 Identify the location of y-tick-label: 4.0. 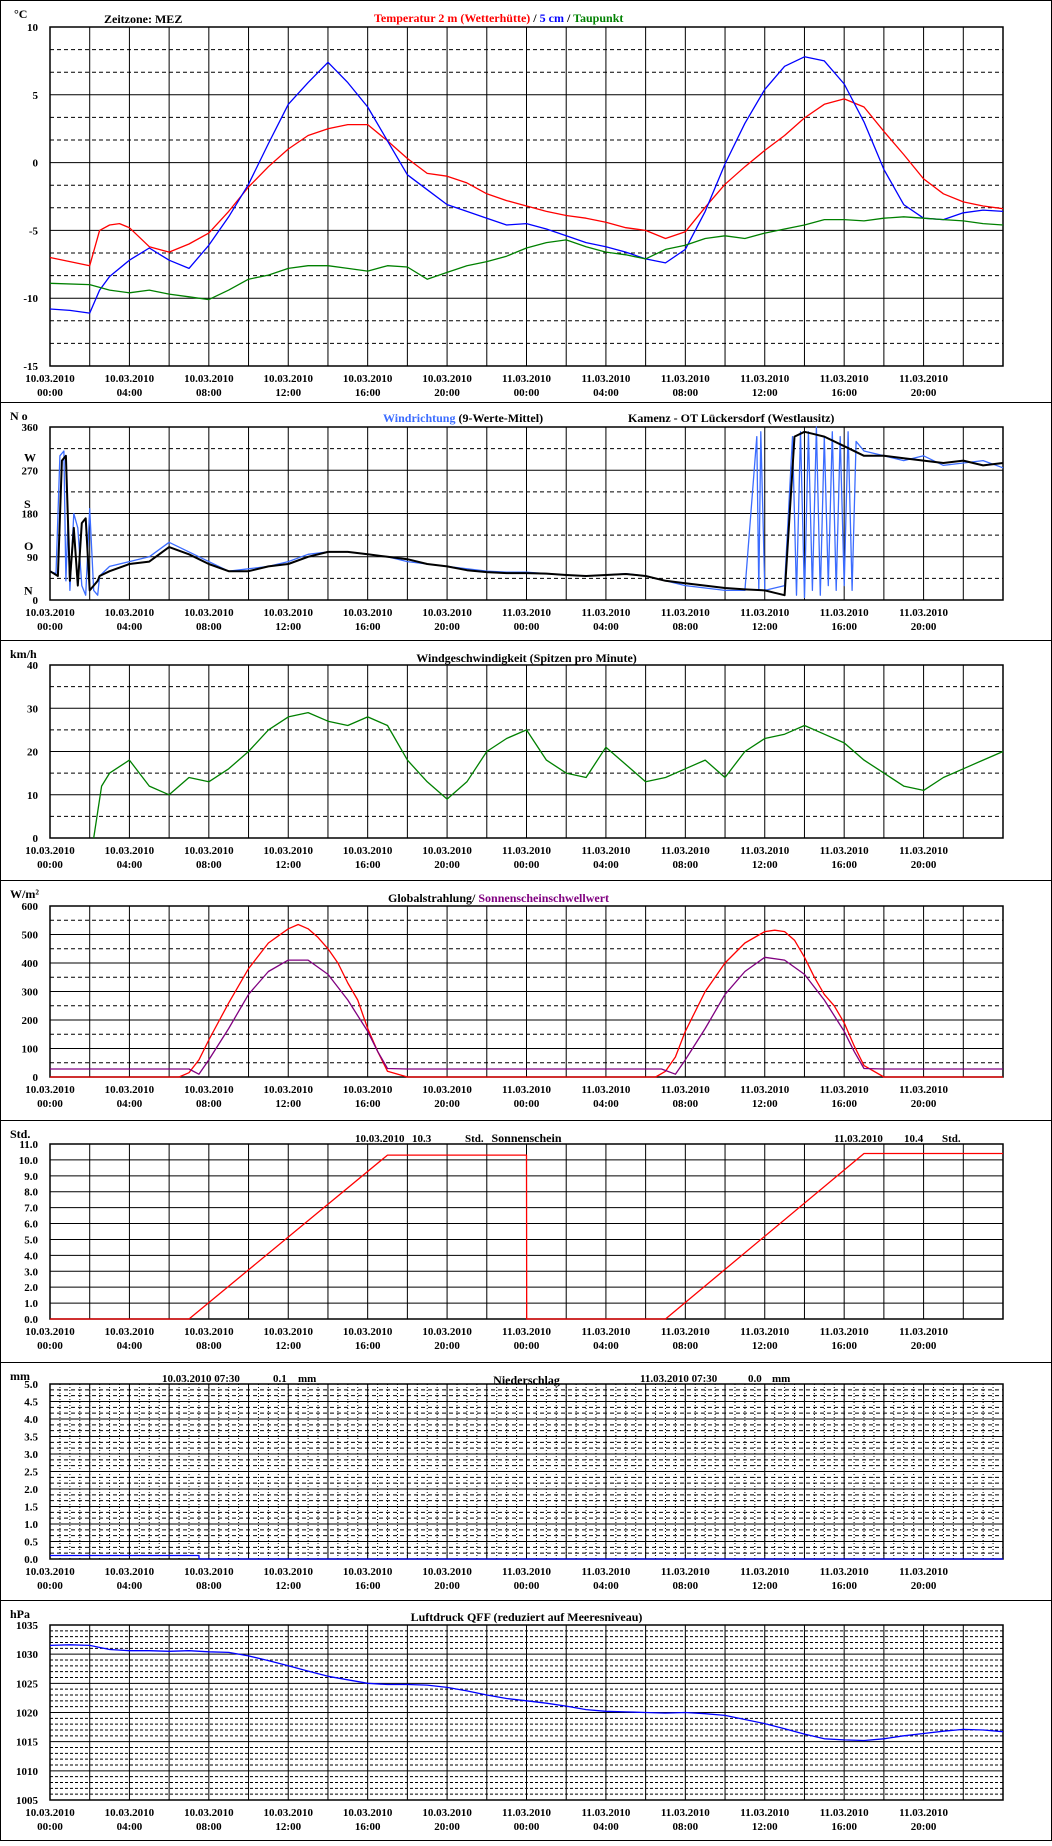
(31, 1256).